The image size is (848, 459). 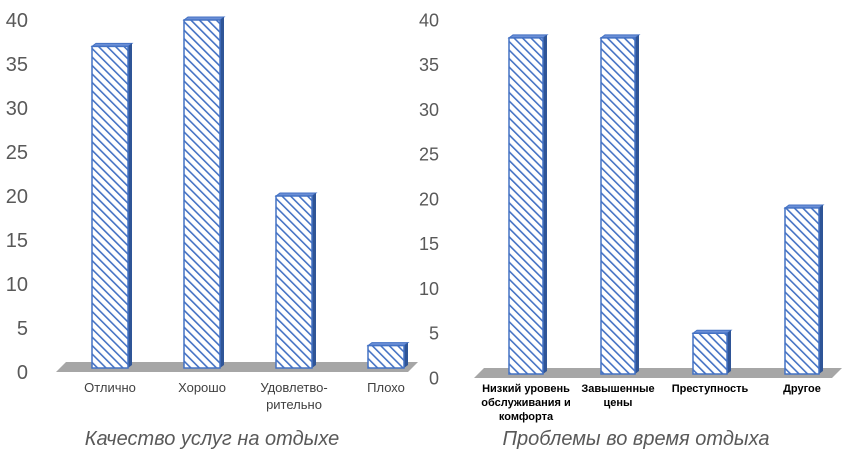 I want to click on x-tick-label: Завышенные цены, so click(x=617, y=396).